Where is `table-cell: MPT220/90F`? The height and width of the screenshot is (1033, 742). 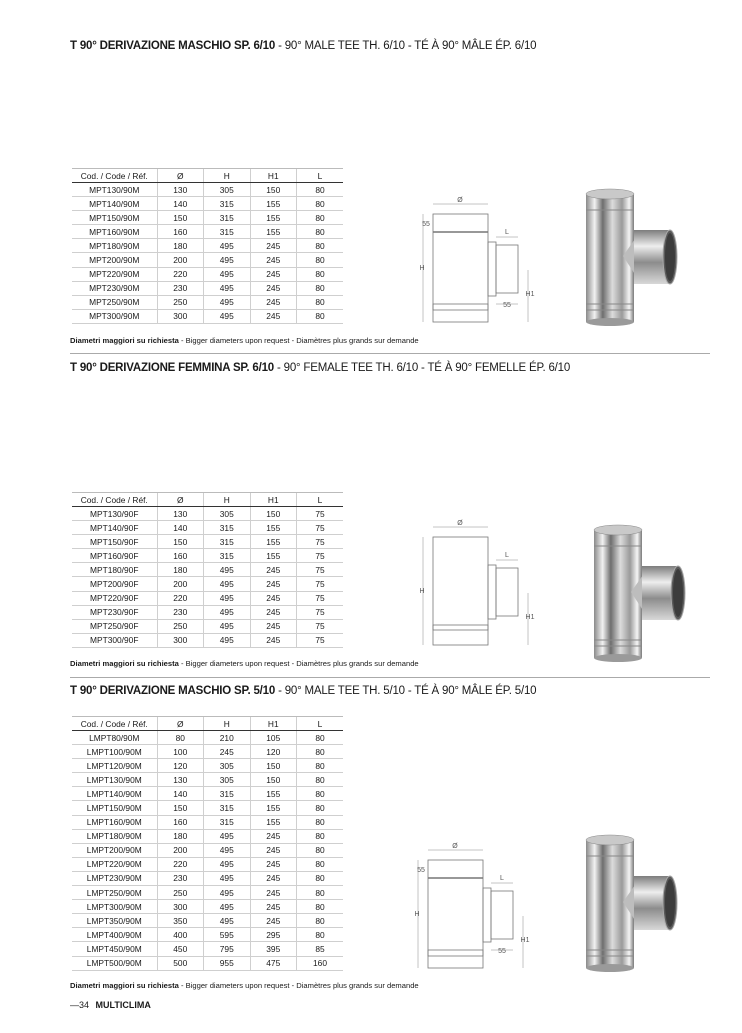 table-cell: MPT220/90F is located at coordinates (114, 598).